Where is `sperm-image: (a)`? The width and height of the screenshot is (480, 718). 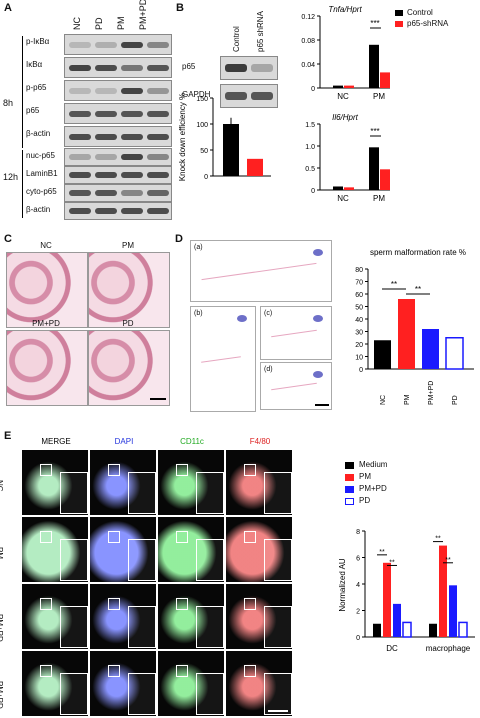 sperm-image: (a) is located at coordinates (261, 271).